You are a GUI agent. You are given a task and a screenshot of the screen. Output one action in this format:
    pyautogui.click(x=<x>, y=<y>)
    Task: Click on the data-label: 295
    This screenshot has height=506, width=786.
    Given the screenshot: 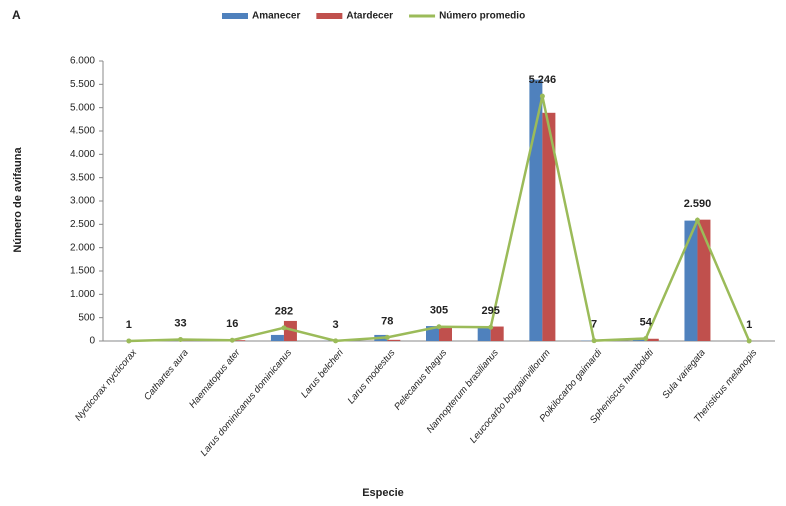 What is the action you would take?
    pyautogui.click(x=491, y=311)
    